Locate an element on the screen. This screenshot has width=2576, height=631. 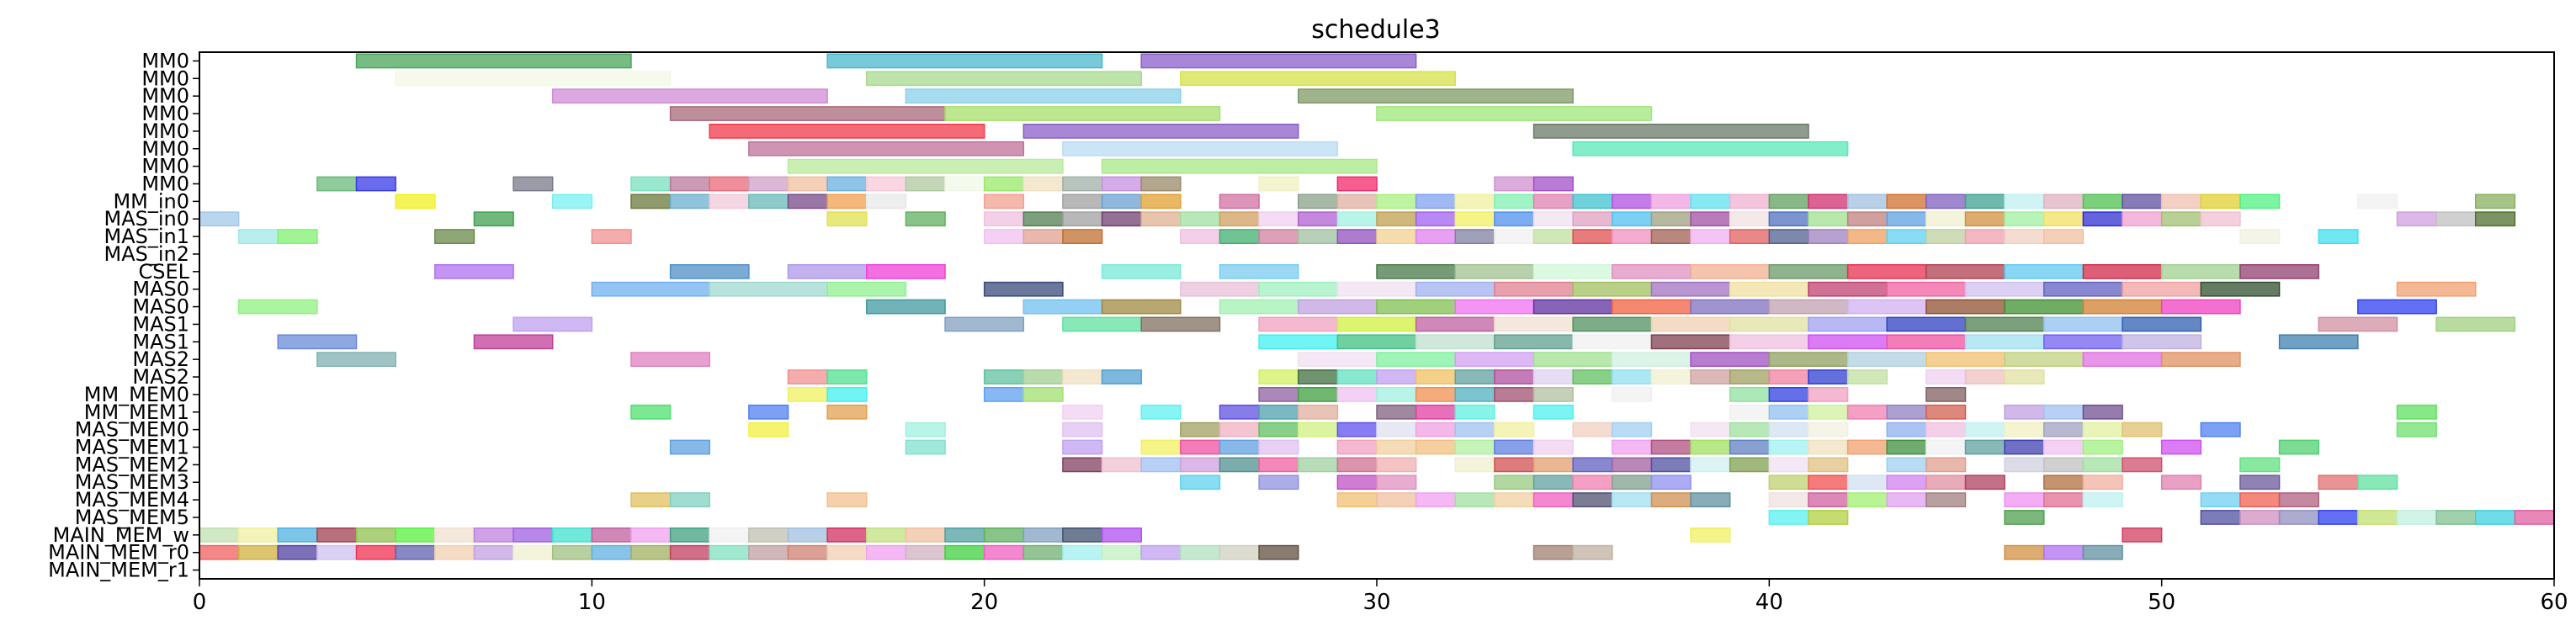
y-tick-label: MAS_MEM1 is located at coordinates (132, 447).